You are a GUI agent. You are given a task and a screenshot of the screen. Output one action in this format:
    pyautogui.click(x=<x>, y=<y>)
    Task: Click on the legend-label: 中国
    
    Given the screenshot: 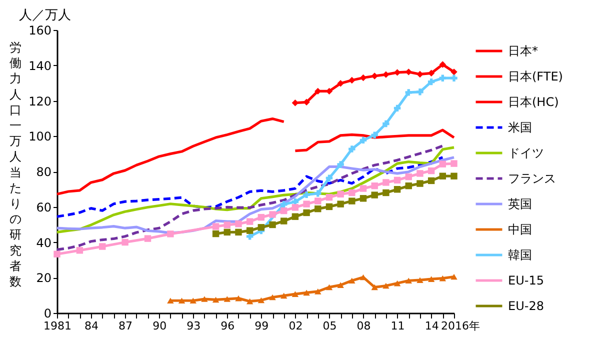 What is the action you would take?
    pyautogui.click(x=520, y=229)
    